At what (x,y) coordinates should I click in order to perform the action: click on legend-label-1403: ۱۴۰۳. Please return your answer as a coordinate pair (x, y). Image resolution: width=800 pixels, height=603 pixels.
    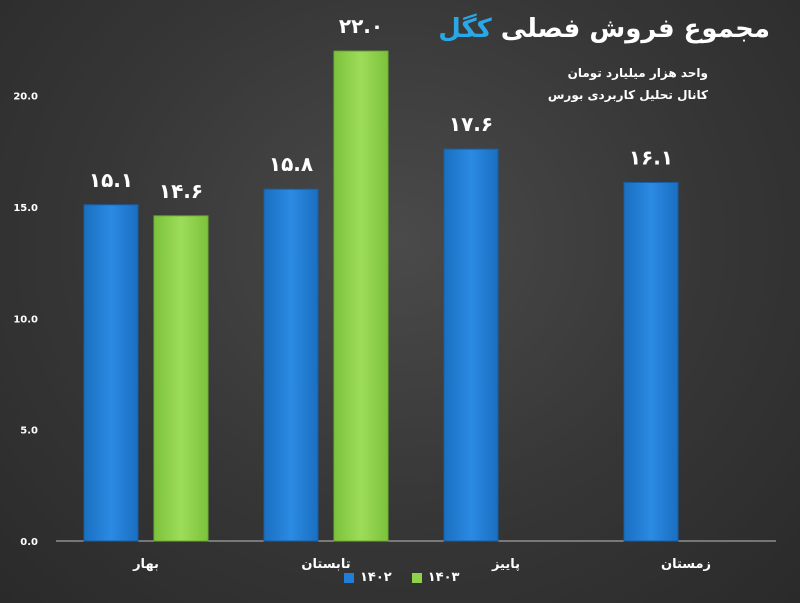
    Looking at the image, I should click on (443, 577).